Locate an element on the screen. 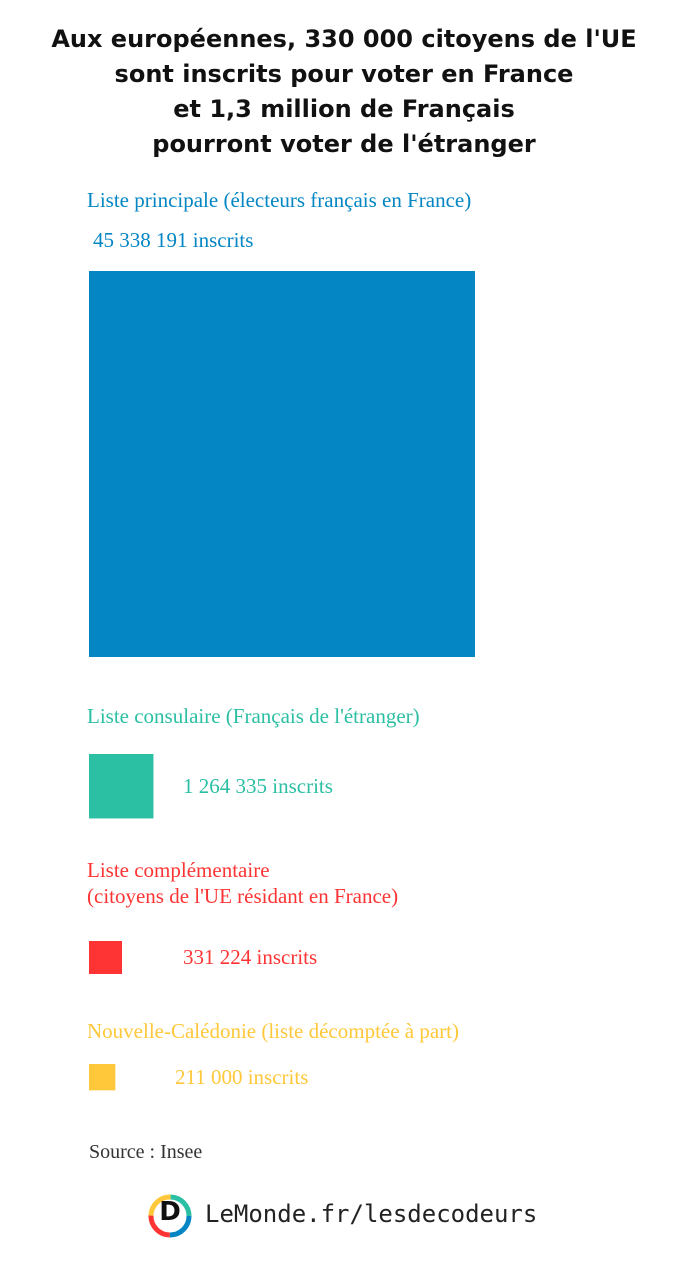  value-label: 211 000 inscrits is located at coordinates (242, 1077).